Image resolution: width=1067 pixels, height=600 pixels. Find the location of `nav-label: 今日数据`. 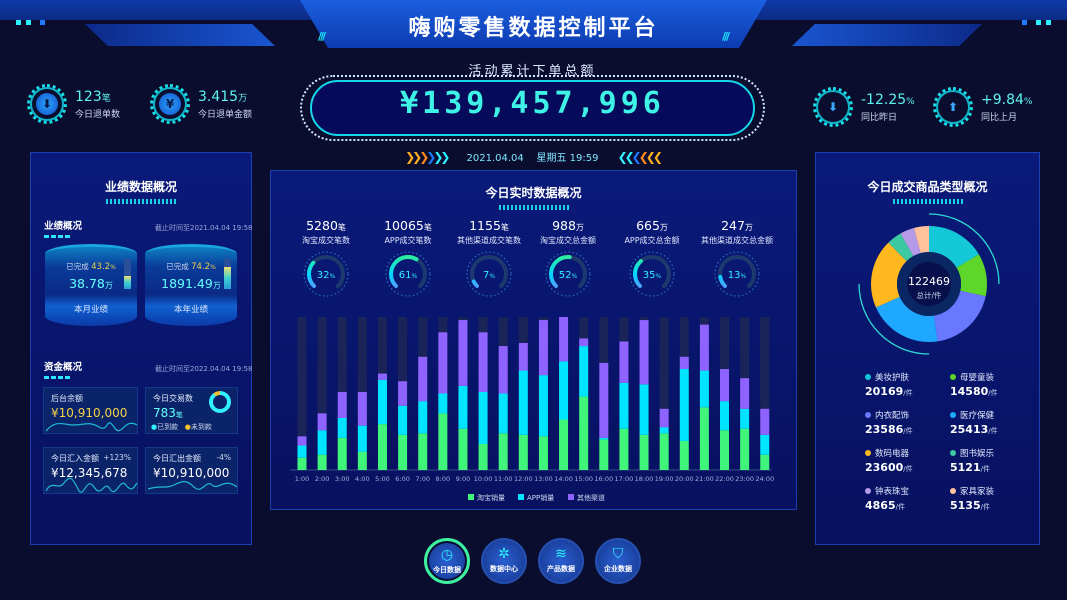

nav-label: 今日数据 is located at coordinates (447, 570).